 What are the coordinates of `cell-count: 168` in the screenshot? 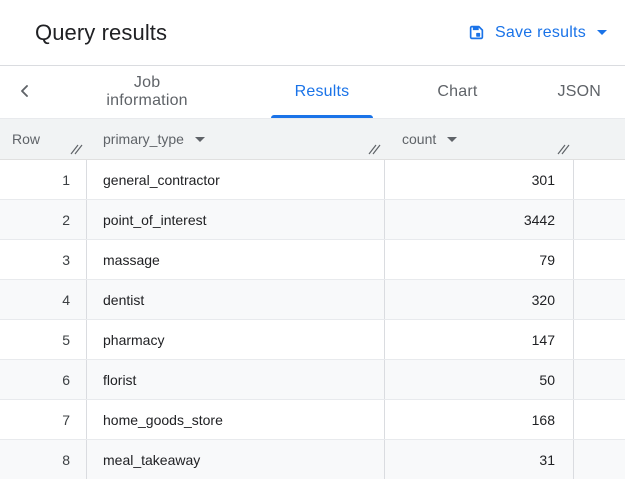 It's located at (479, 419).